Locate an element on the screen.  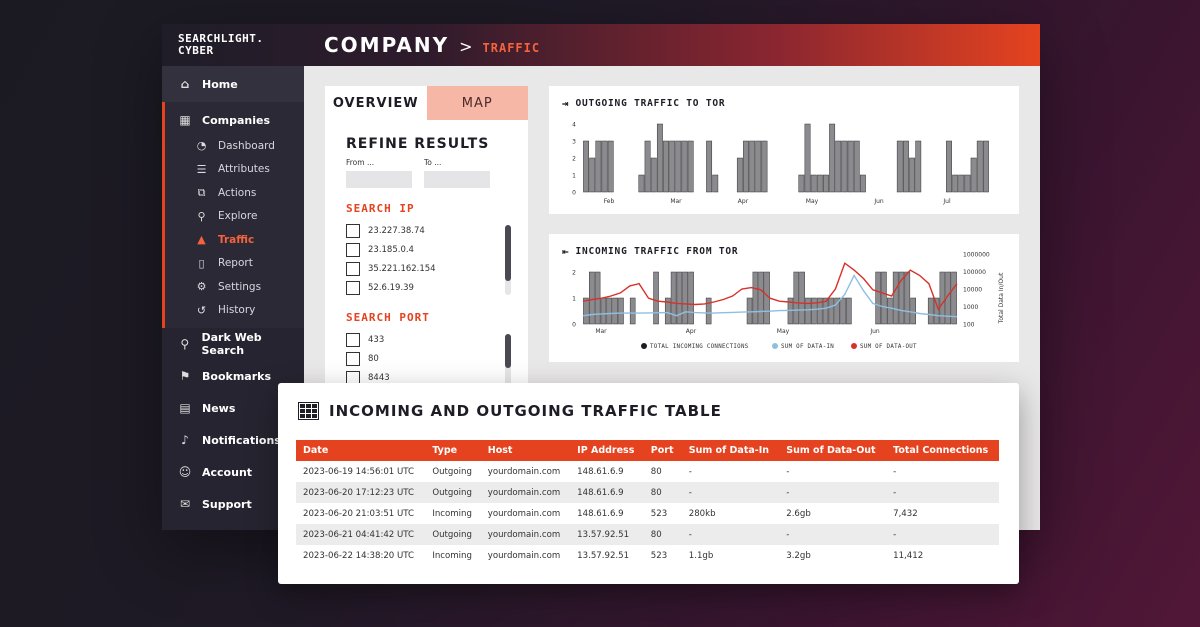
legend-label: SUM OF DATA-IN is located at coordinates (807, 347).